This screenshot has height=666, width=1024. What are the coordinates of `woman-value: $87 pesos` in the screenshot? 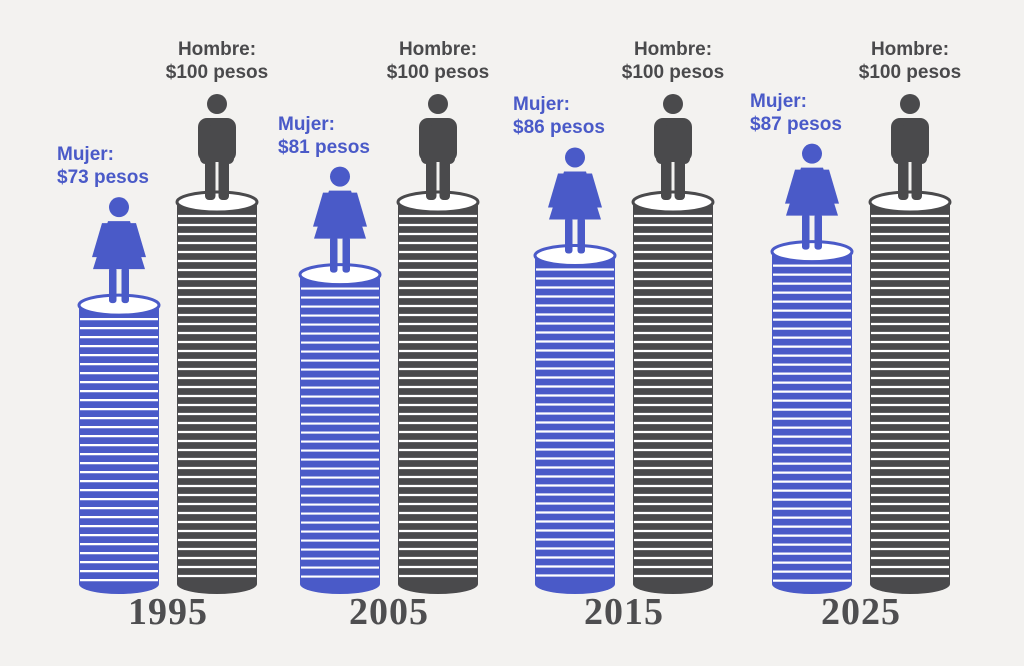 It's located at (796, 124).